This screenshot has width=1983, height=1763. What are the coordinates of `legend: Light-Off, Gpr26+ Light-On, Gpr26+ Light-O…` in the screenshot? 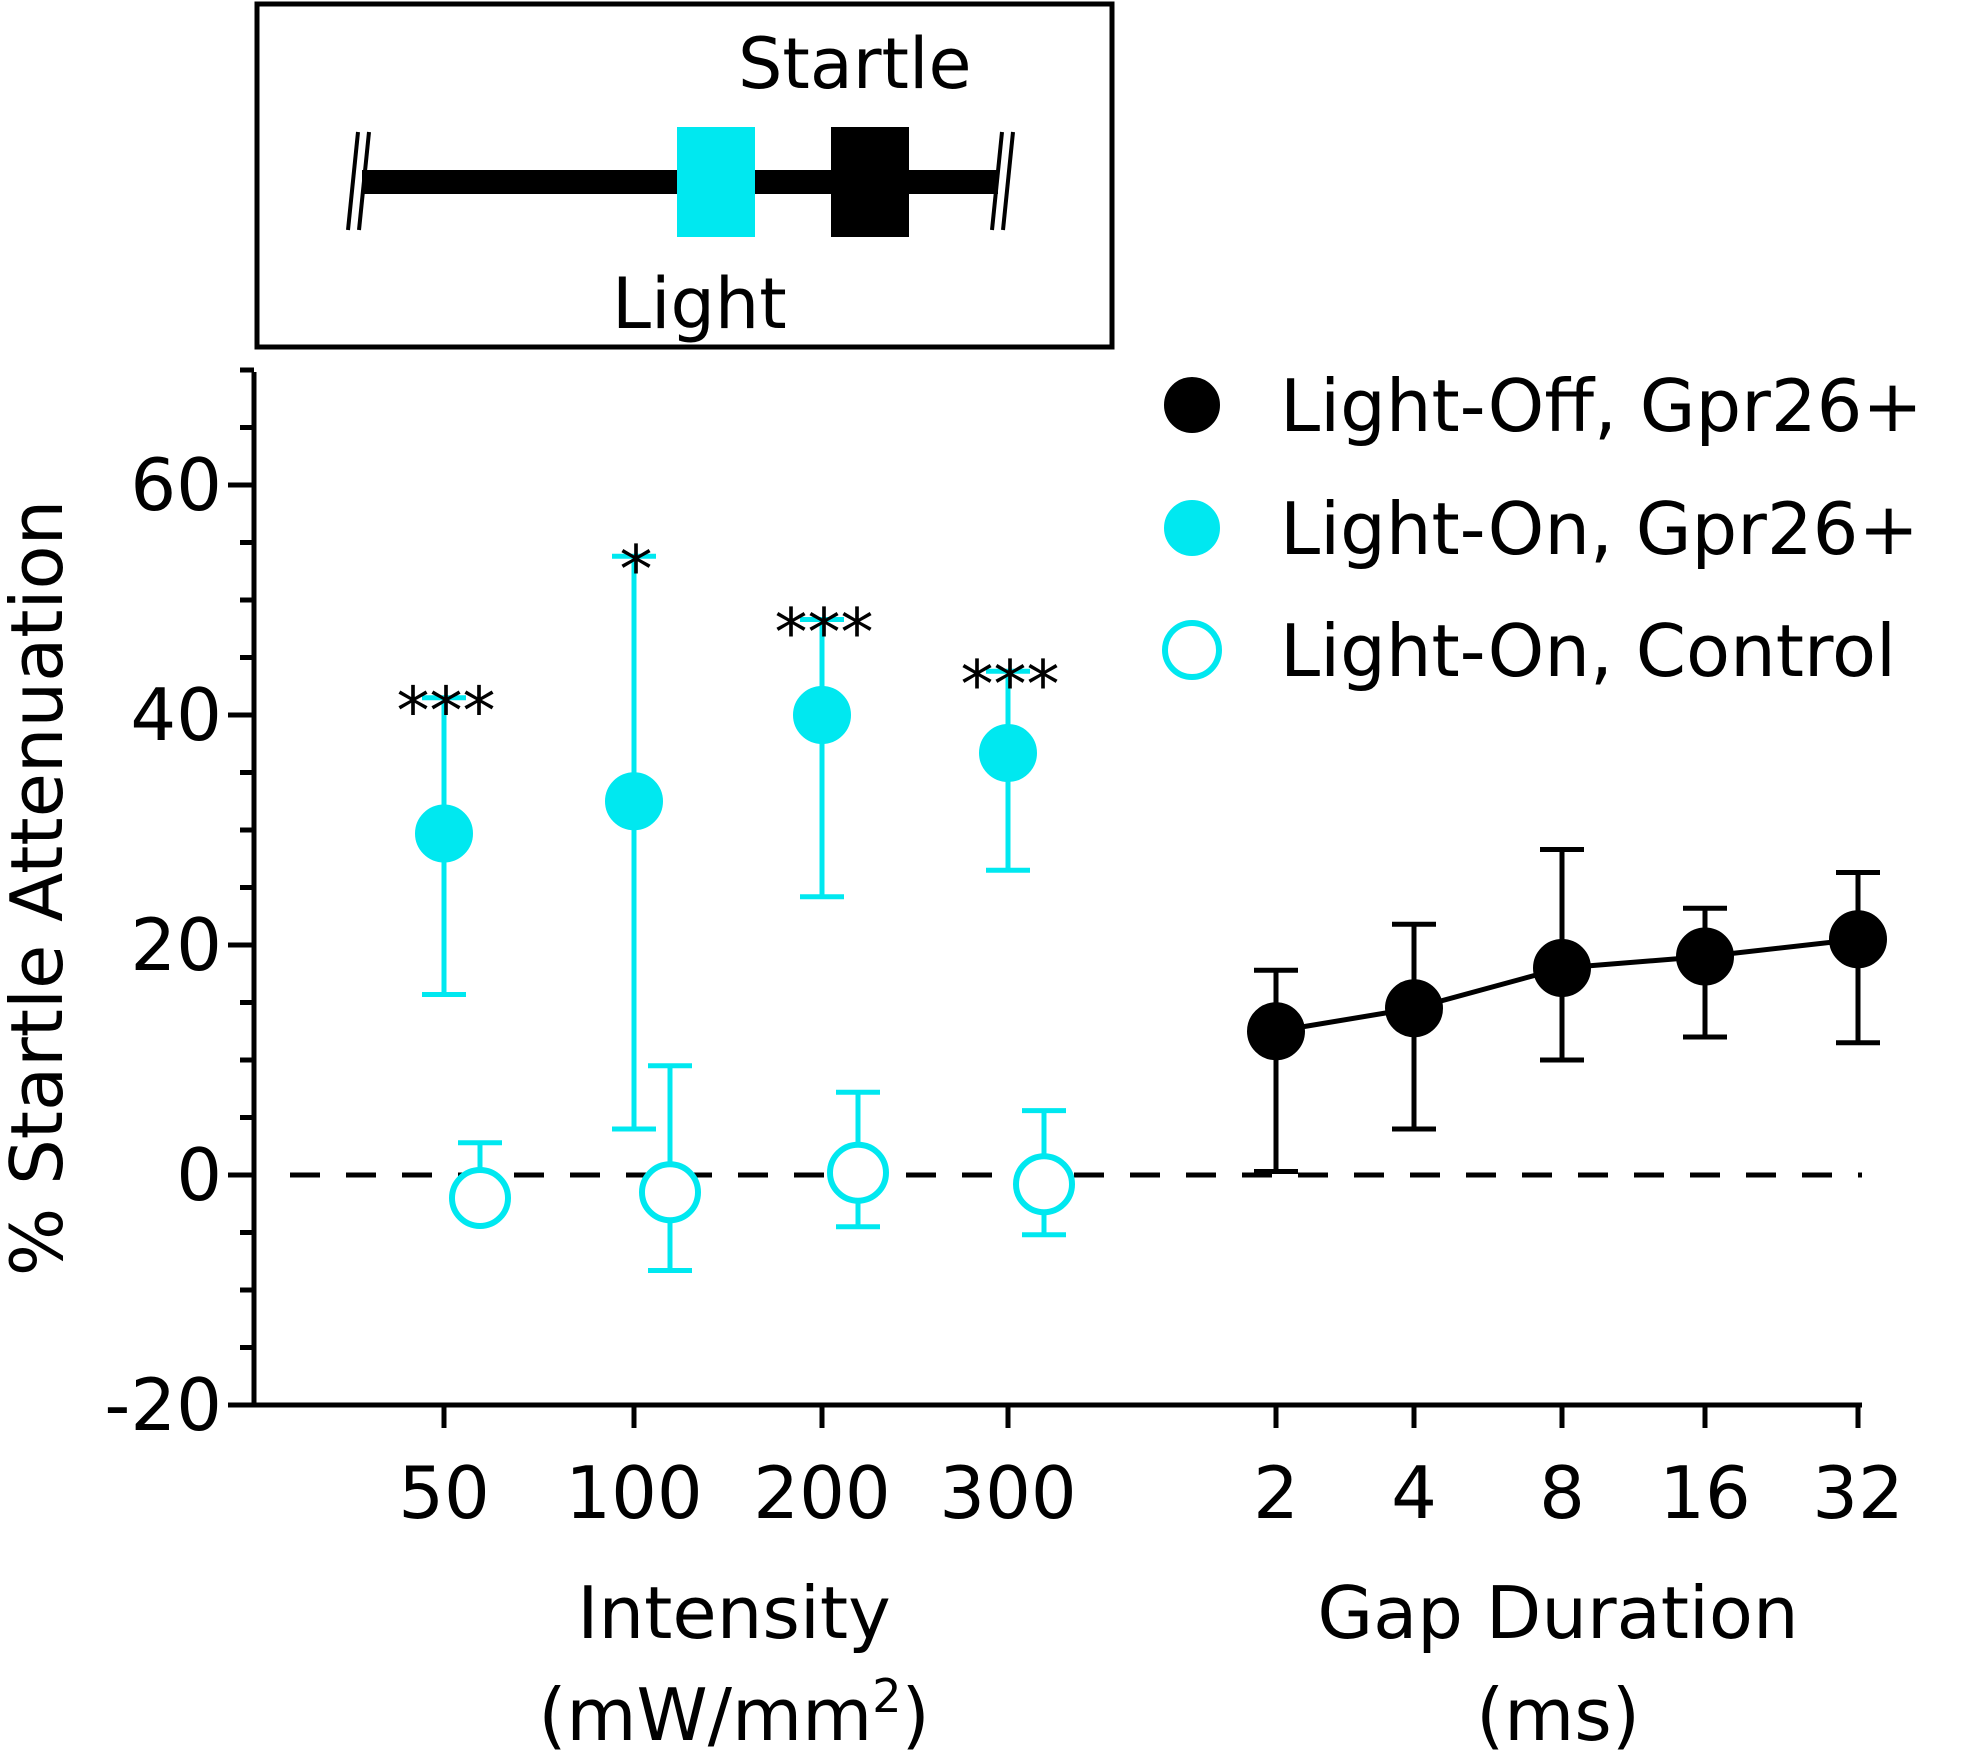 It's located at (1542, 528).